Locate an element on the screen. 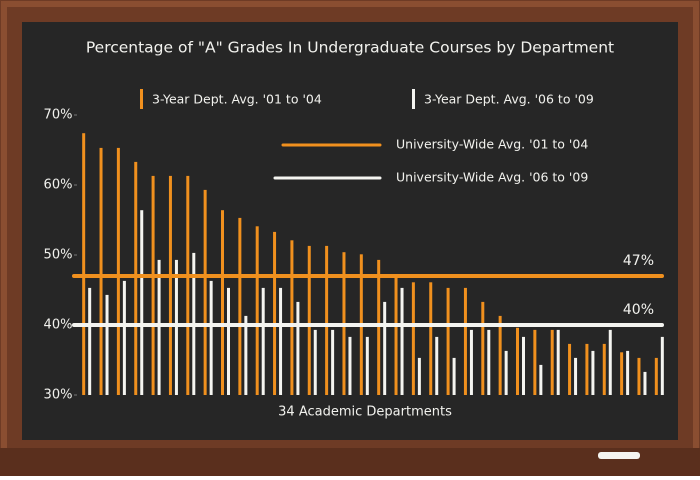 The height and width of the screenshot is (480, 700). x-axis-label: 34 Academic Departments is located at coordinates (365, 412).